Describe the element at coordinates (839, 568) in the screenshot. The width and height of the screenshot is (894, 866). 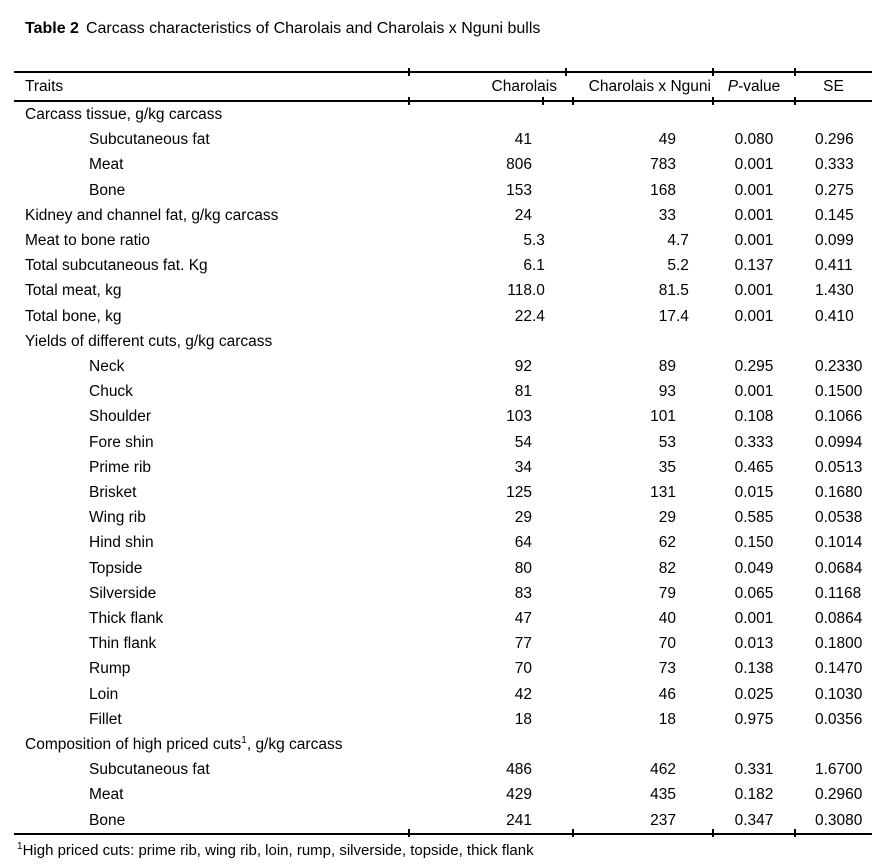
I see `se-value-cell: 0.0684` at that location.